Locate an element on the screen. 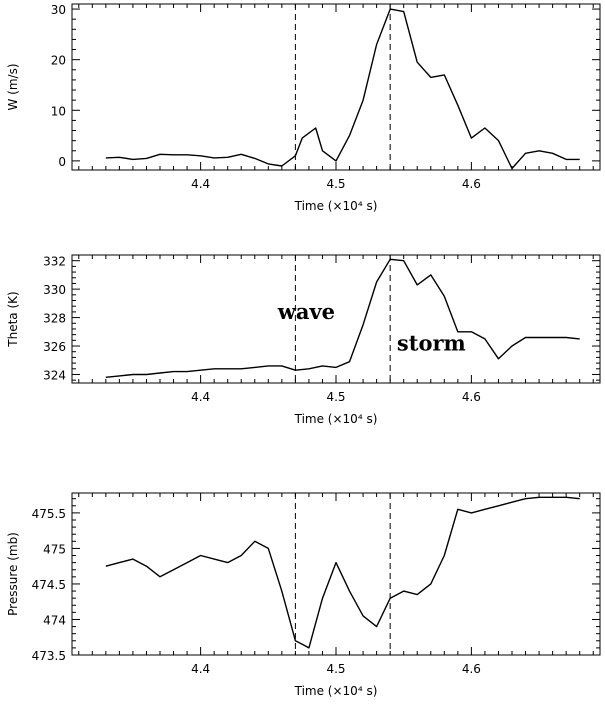 This screenshot has height=705, width=605. y-tick-label: 332 is located at coordinates (54, 262).